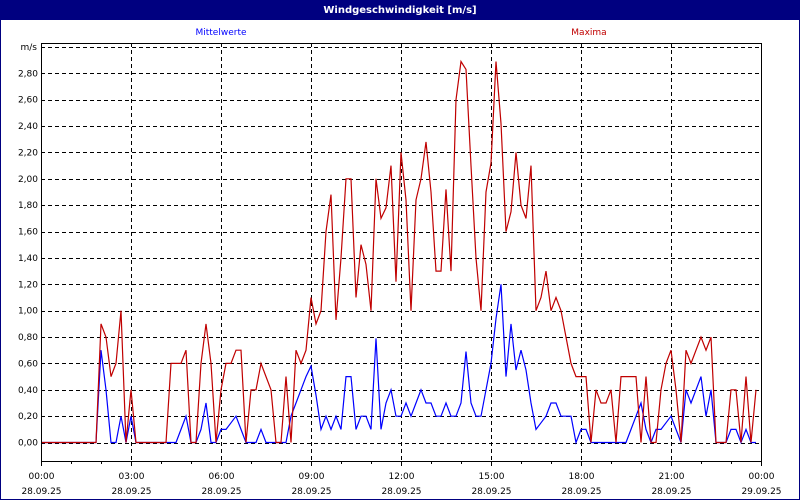  I want to click on y-tick-label: 1,80, so click(28, 206).